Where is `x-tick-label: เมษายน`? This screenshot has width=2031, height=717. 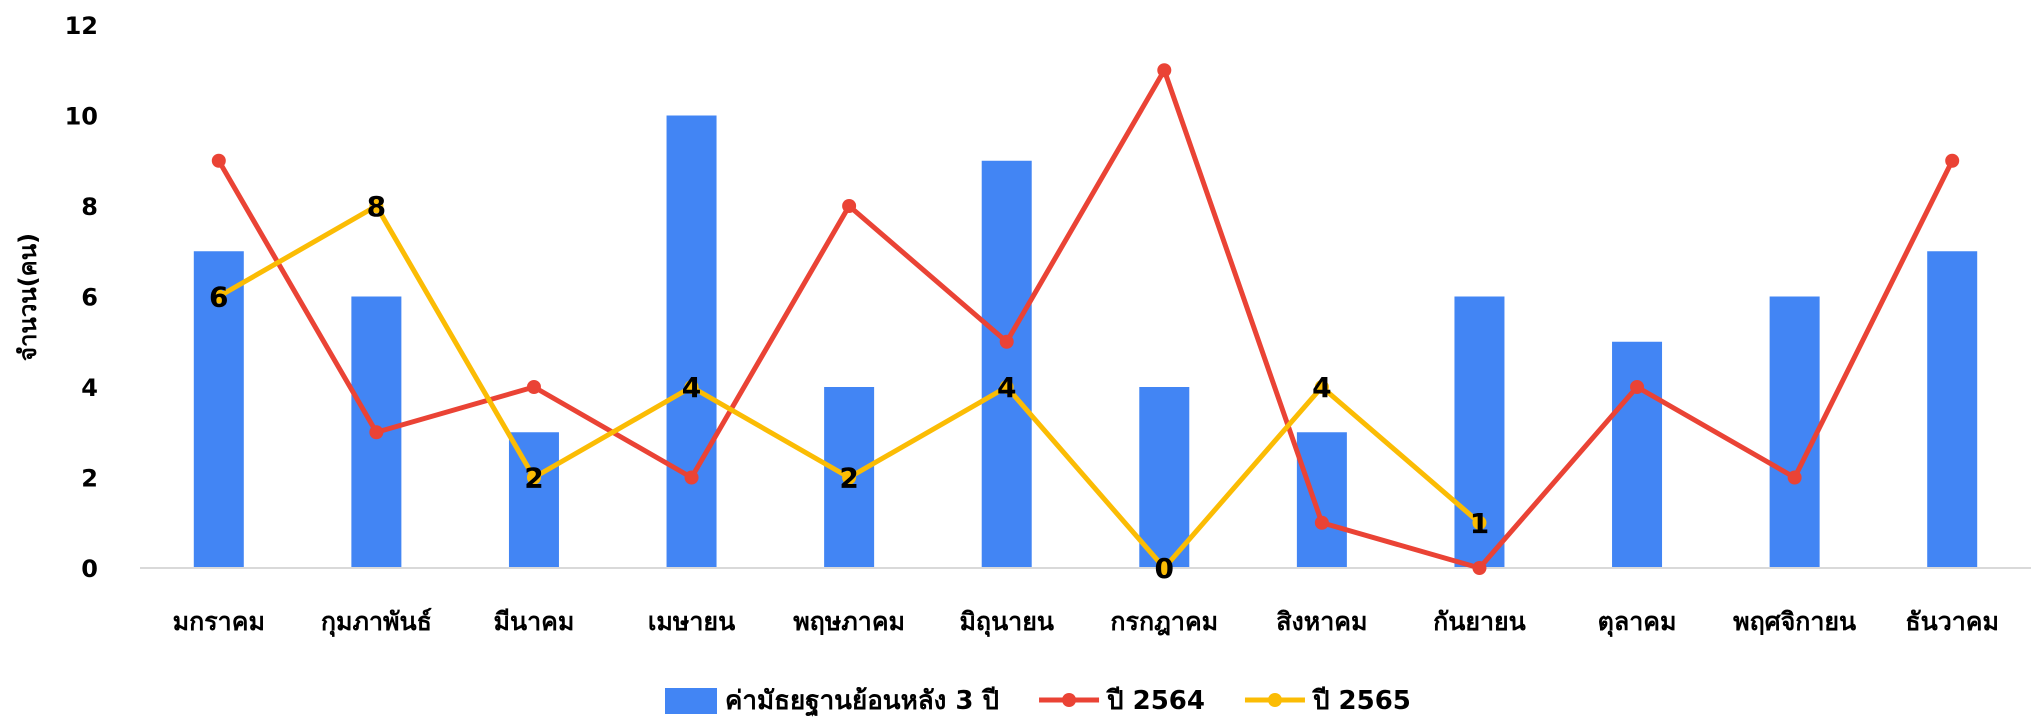
x-tick-label: เมษายน is located at coordinates (691, 621).